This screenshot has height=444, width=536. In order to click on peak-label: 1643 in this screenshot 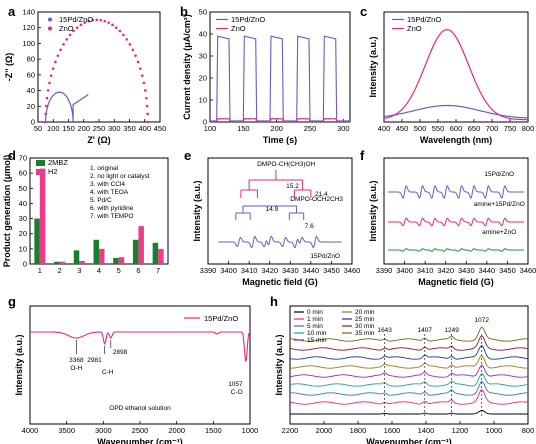, I will do `click(384, 330)`.